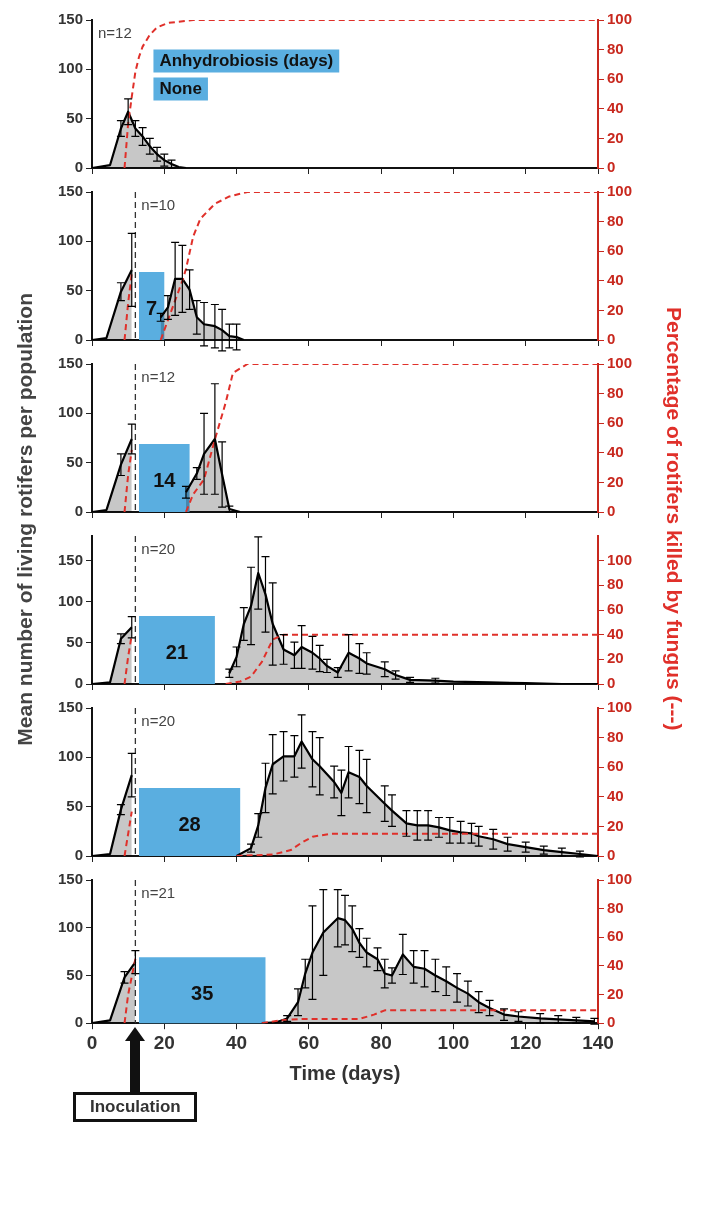 The image size is (702, 1206). I want to click on annotation: n=10, so click(158, 205).